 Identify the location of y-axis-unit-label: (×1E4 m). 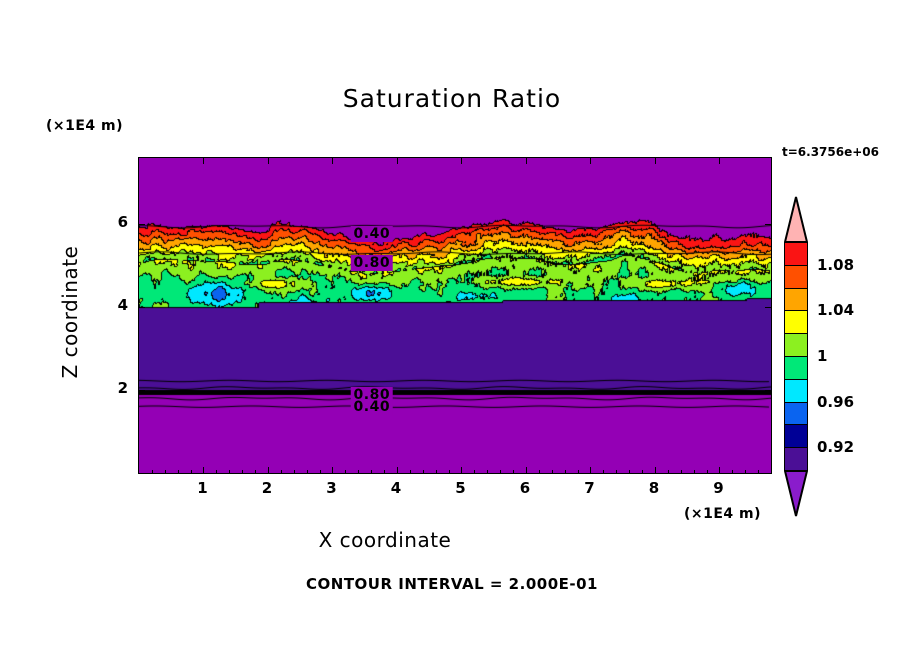
(85, 126).